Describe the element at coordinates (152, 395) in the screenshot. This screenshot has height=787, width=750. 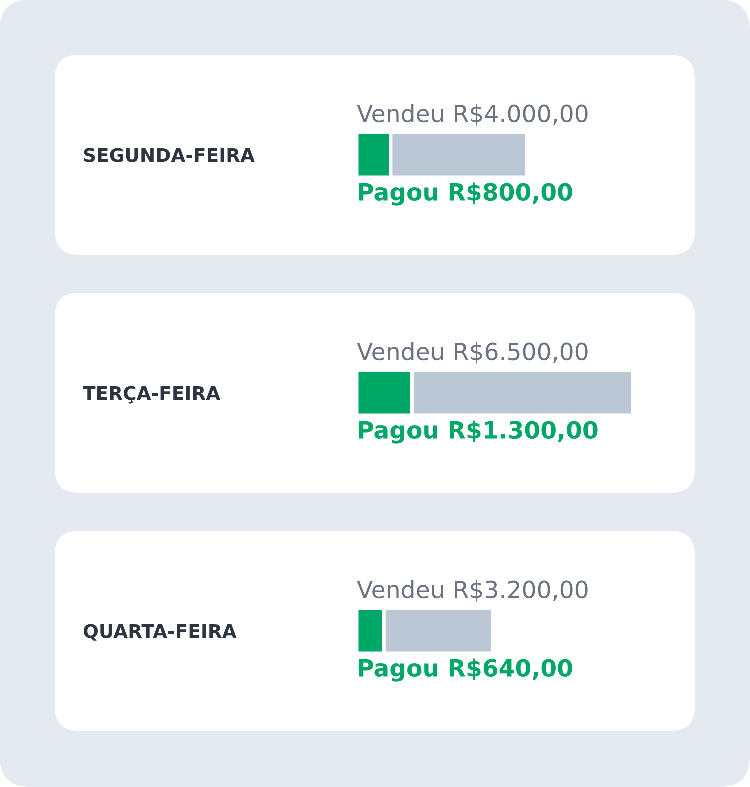
I see `y-tick-label: TERÇA-FEIRA` at that location.